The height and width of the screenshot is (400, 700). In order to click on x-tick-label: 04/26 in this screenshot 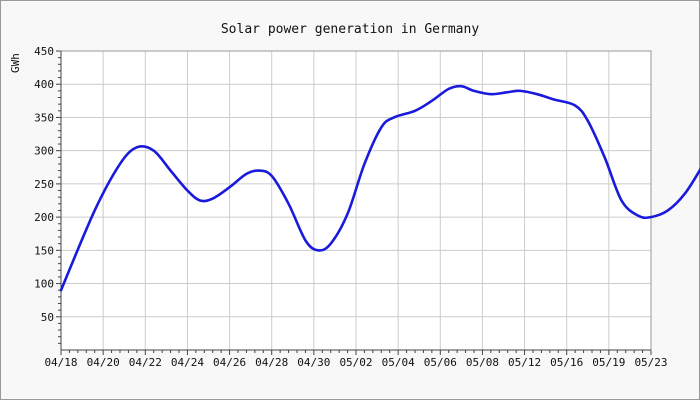, I will do `click(229, 362)`.